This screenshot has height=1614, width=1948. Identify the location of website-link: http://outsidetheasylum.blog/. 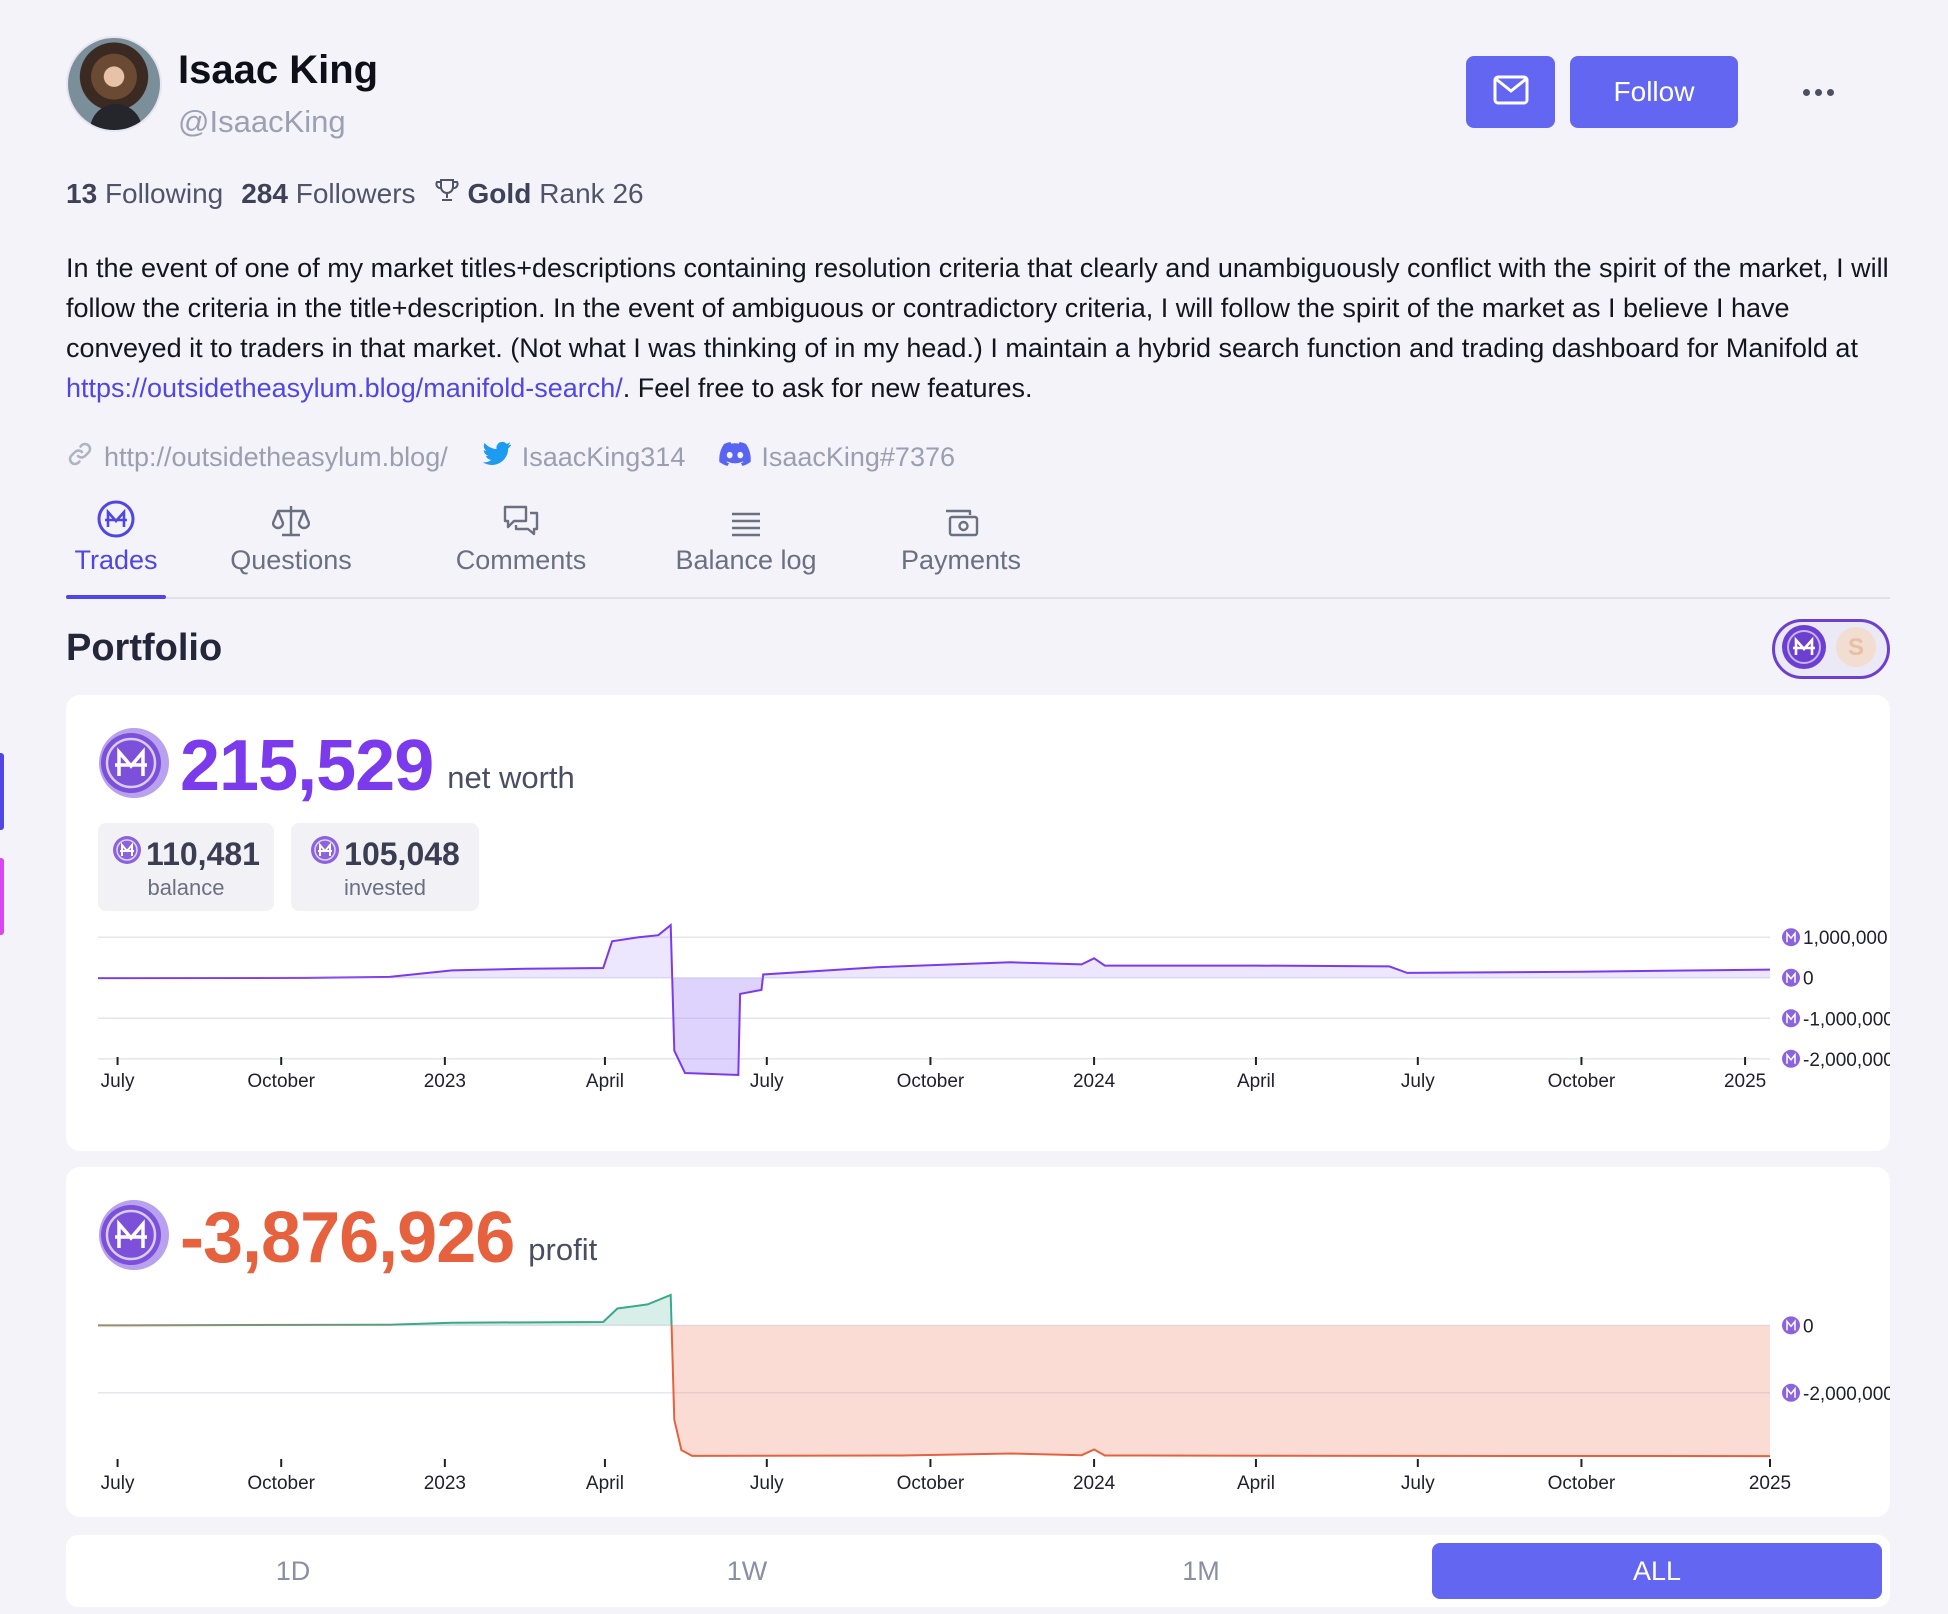
(257, 457).